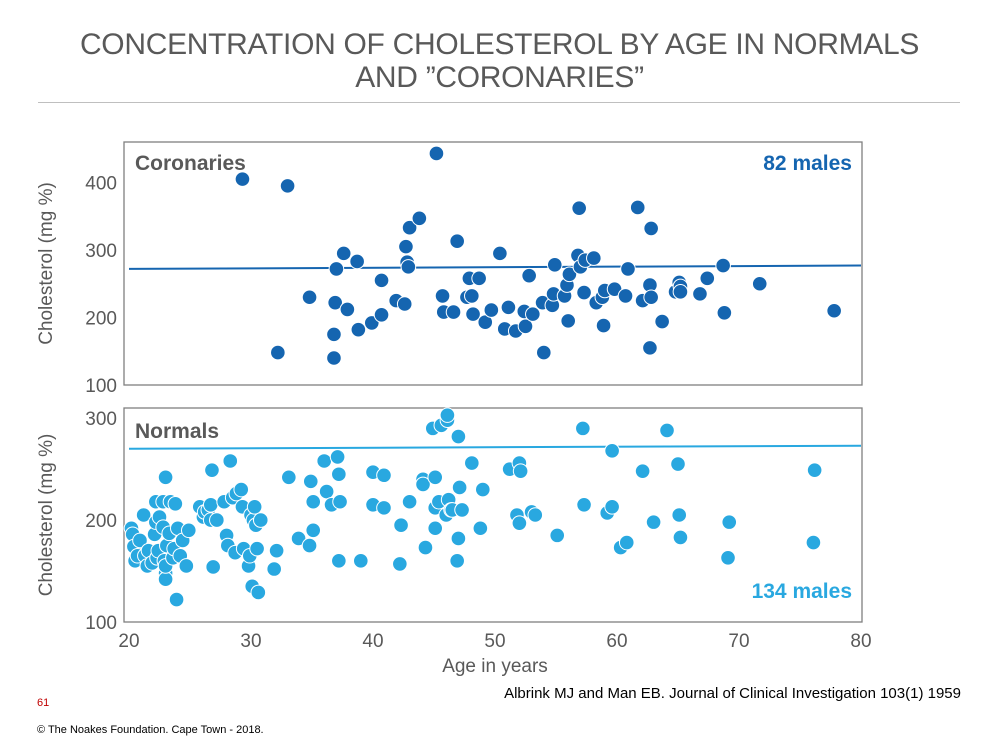  Describe the element at coordinates (495, 666) in the screenshot. I see `x-axis-label: Age in years` at that location.